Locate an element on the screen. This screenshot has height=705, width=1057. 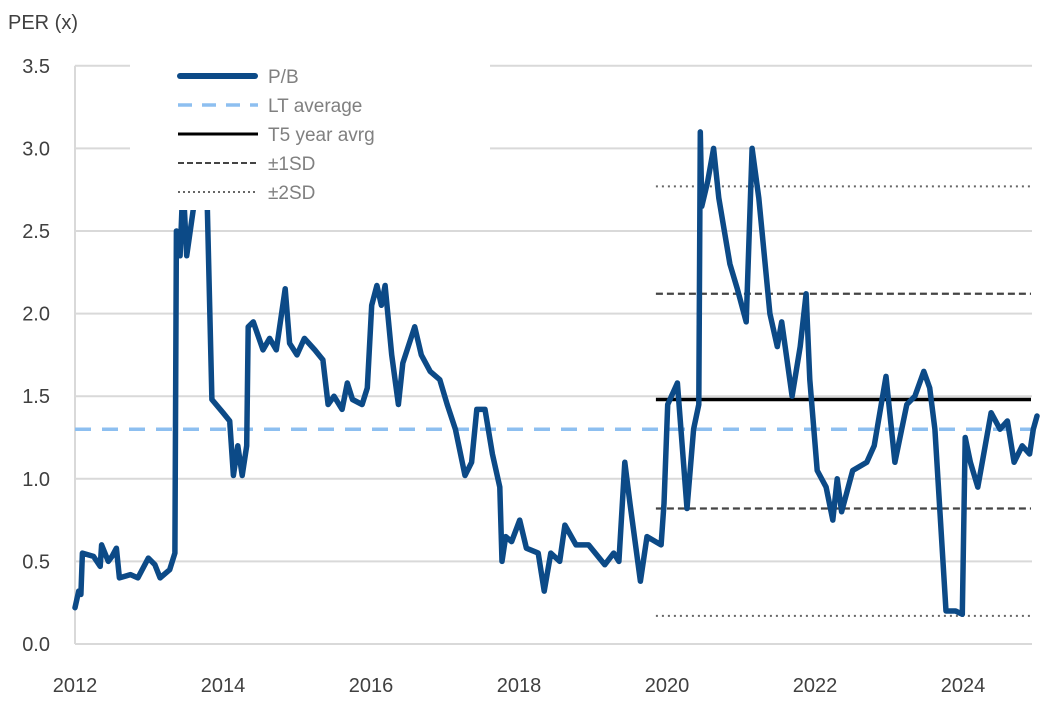
y-tick-label: 3.5 is located at coordinates (36, 67).